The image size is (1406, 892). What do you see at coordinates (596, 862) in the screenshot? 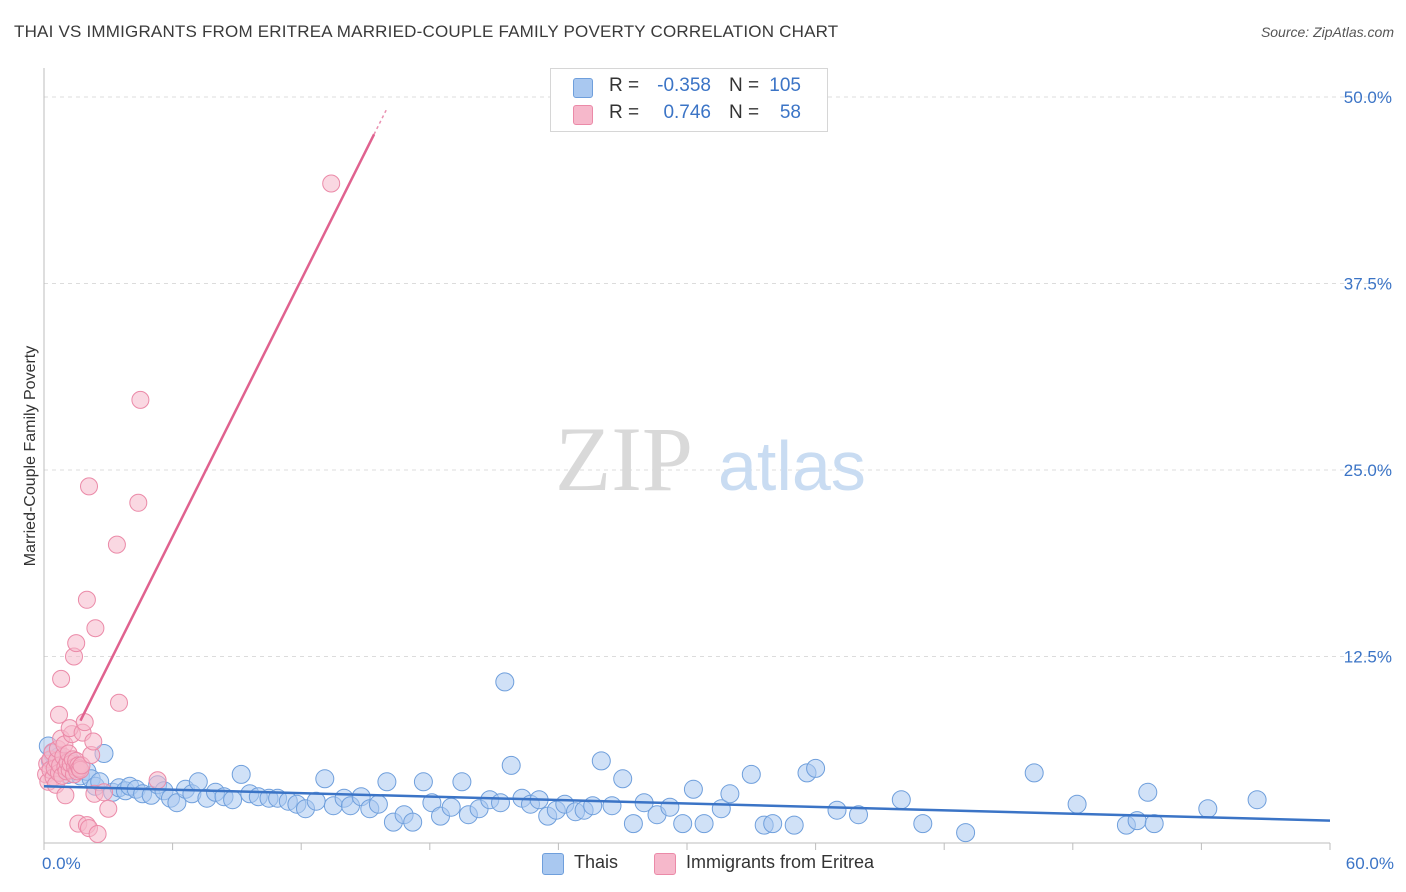
I see `bottom-legend-label-thais: Thais` at bounding box center [596, 862].